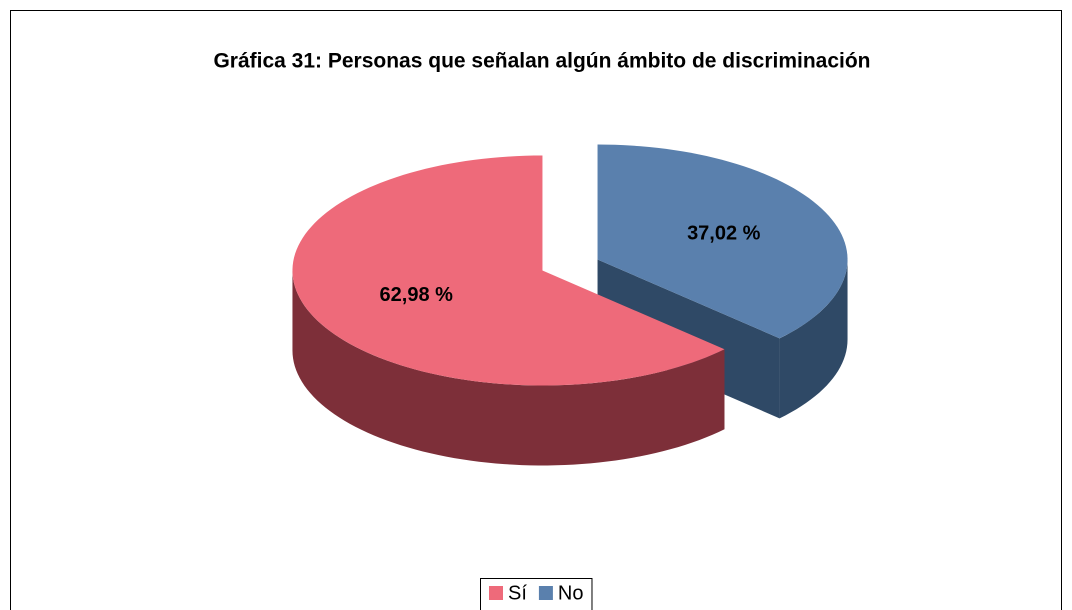  What do you see at coordinates (417, 295) in the screenshot?
I see `data-label: 62,98 %` at bounding box center [417, 295].